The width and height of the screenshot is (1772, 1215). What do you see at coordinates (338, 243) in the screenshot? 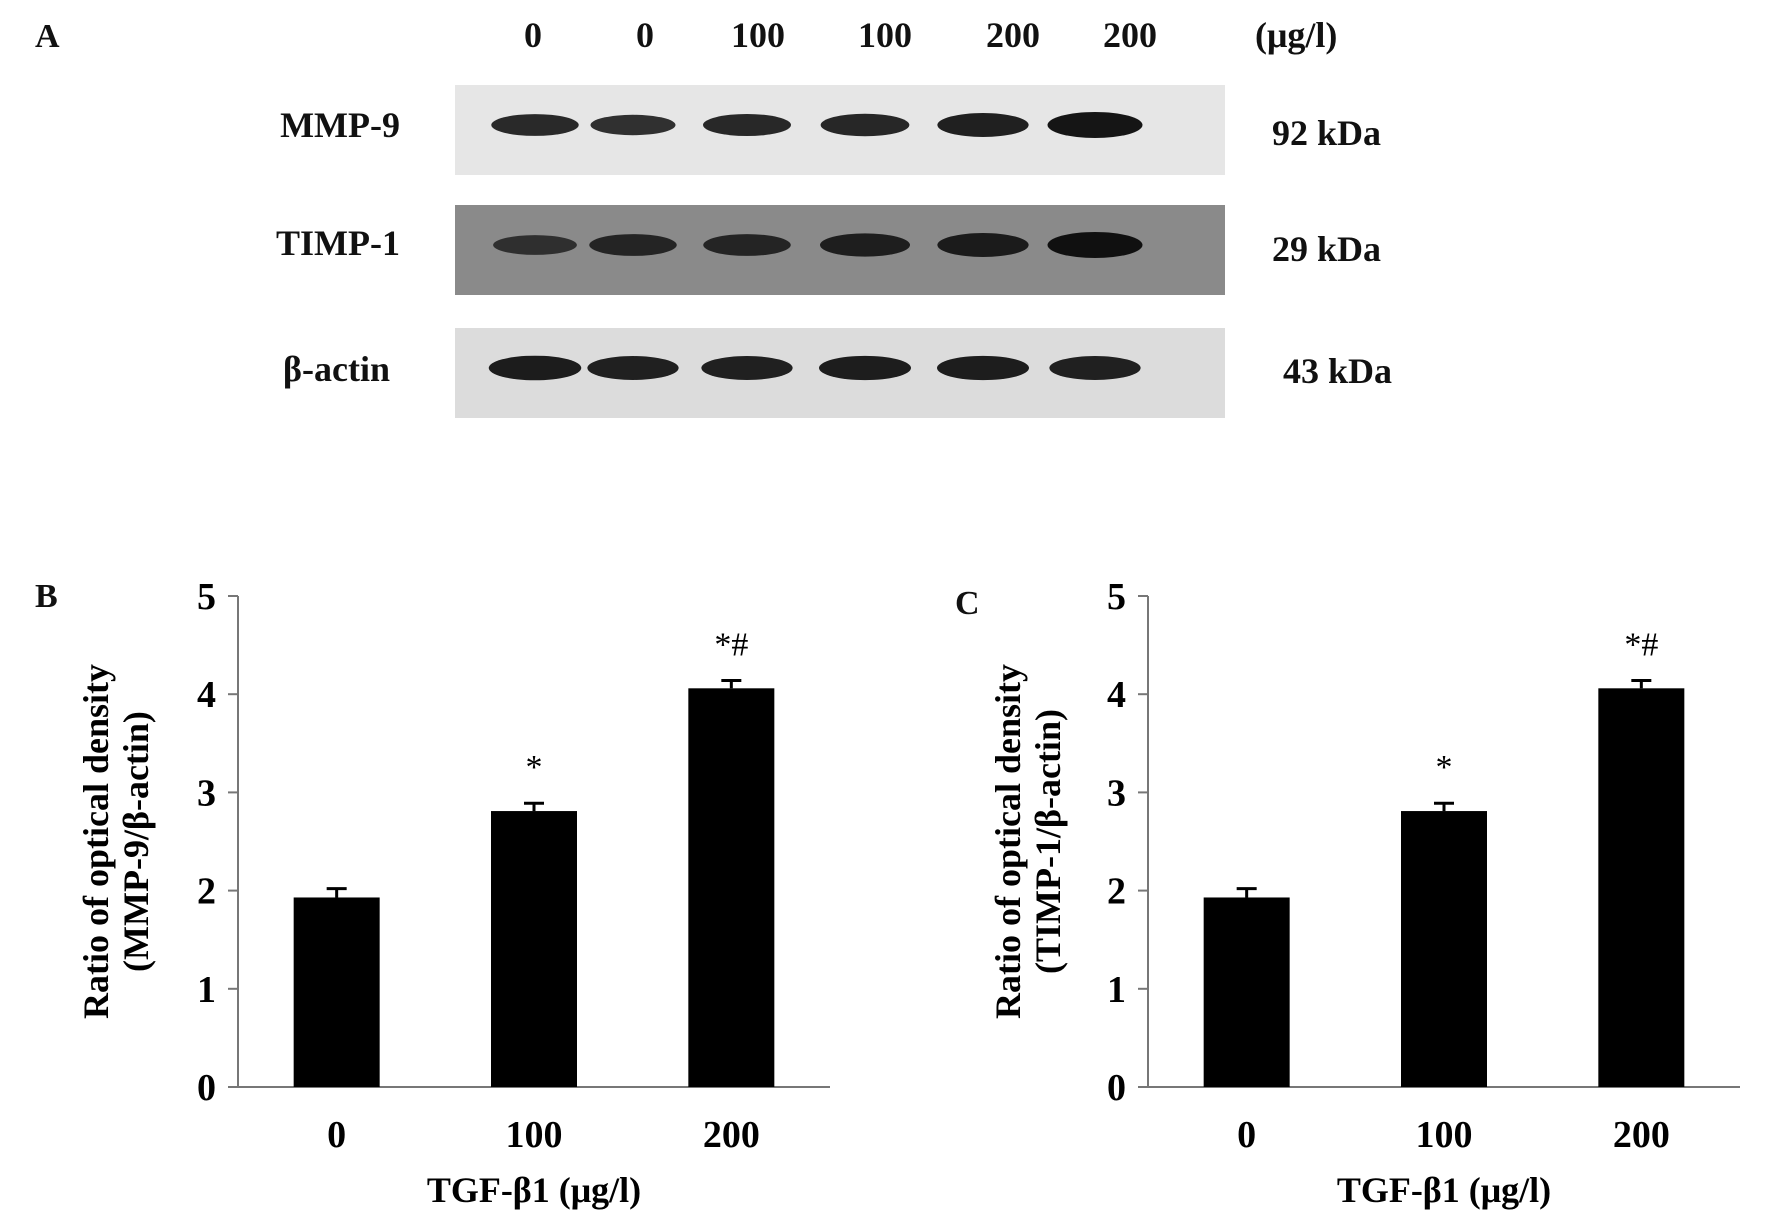
I see `protein-label-timp1: TIMP-1` at bounding box center [338, 243].